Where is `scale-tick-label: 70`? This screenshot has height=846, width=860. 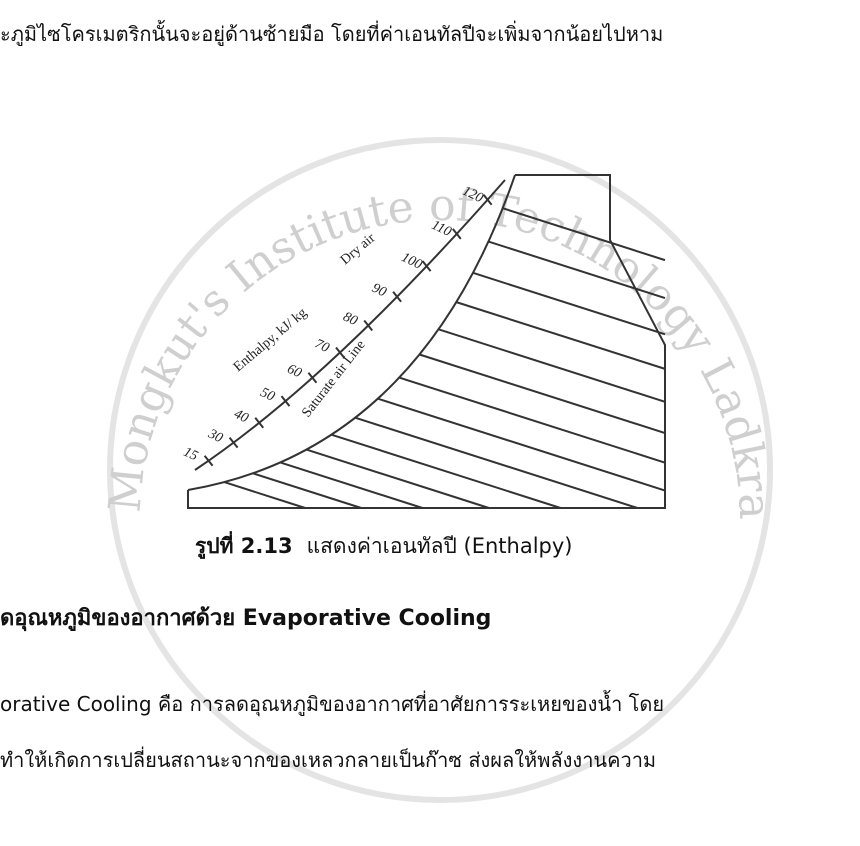
scale-tick-label: 70 is located at coordinates (321, 347).